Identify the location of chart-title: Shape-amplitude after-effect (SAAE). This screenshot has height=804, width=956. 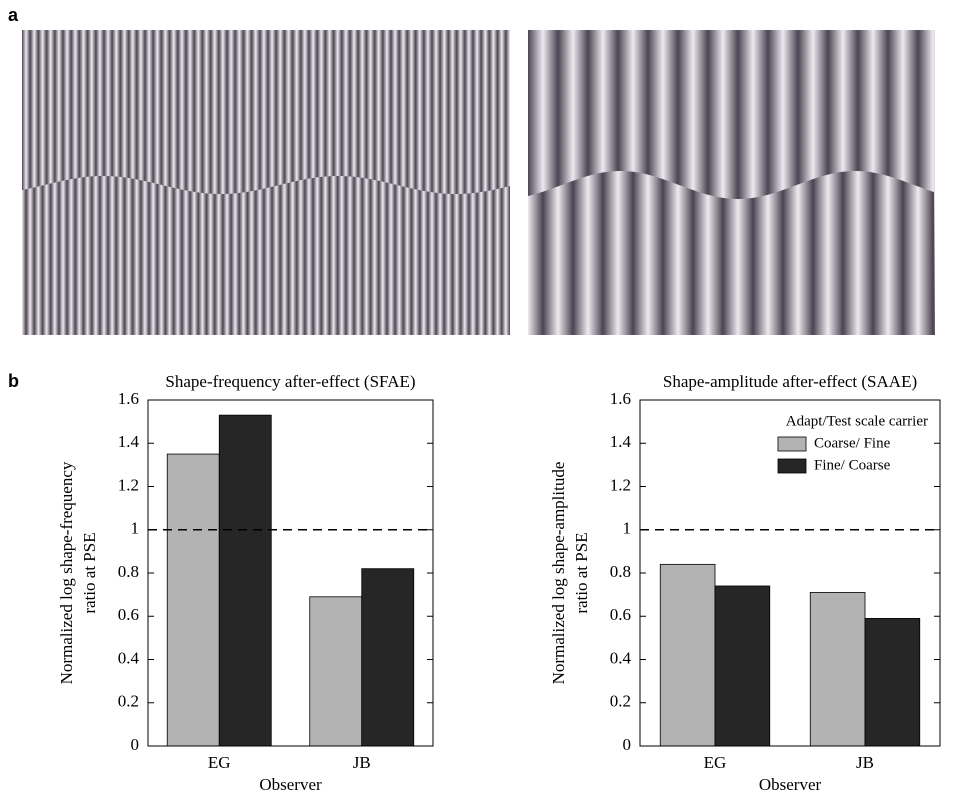
(790, 381).